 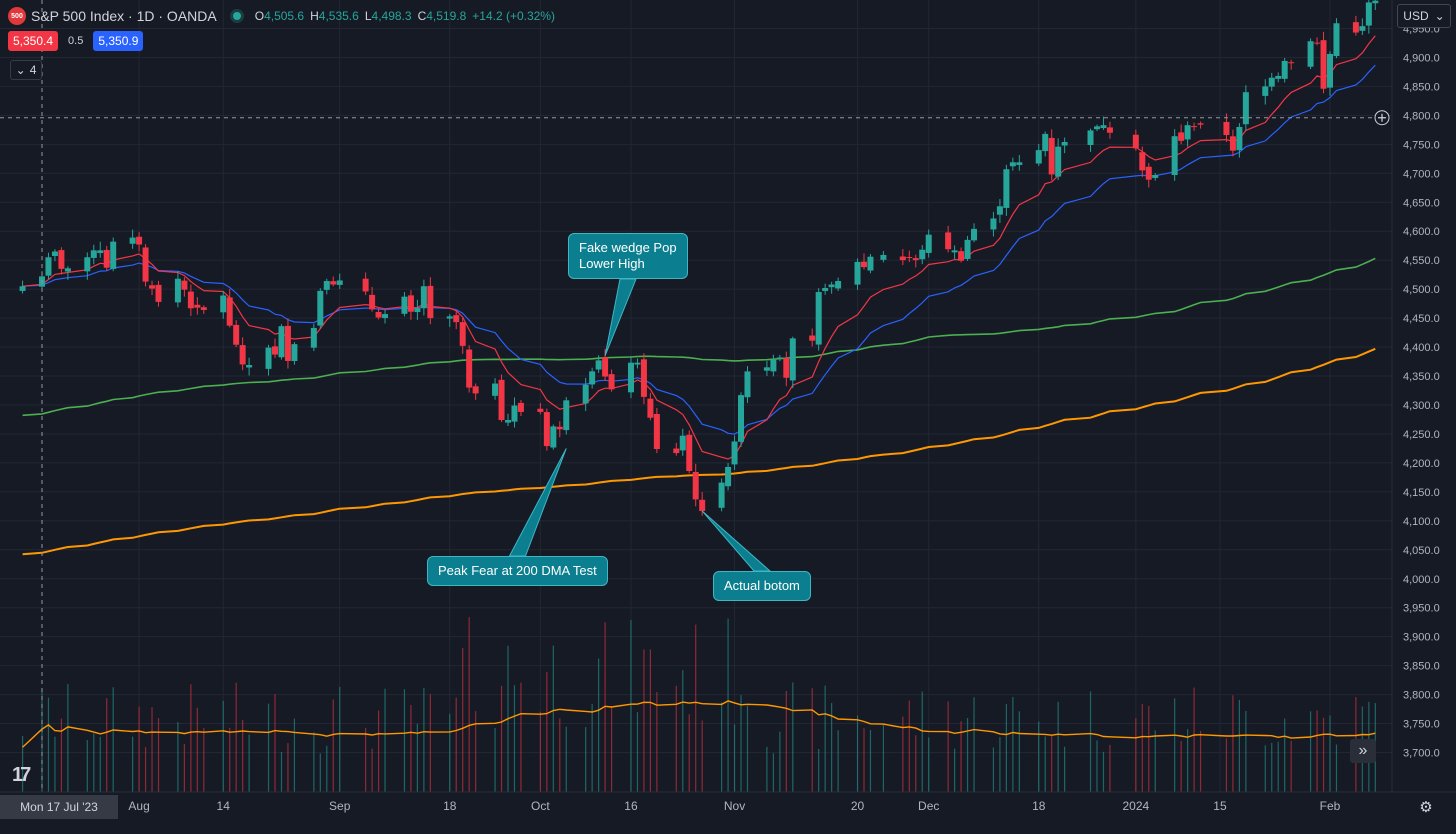 I want to click on x-tick-label: Aug, so click(x=138, y=806).